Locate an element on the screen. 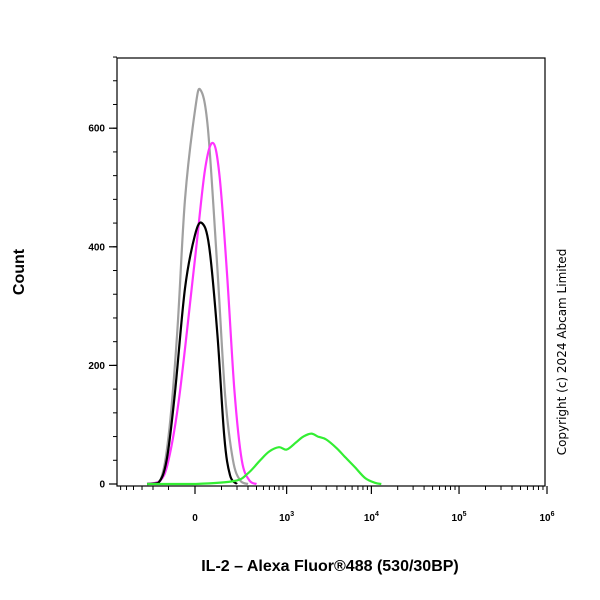 The image size is (600, 600). x-tick-label: 10³ is located at coordinates (286, 517).